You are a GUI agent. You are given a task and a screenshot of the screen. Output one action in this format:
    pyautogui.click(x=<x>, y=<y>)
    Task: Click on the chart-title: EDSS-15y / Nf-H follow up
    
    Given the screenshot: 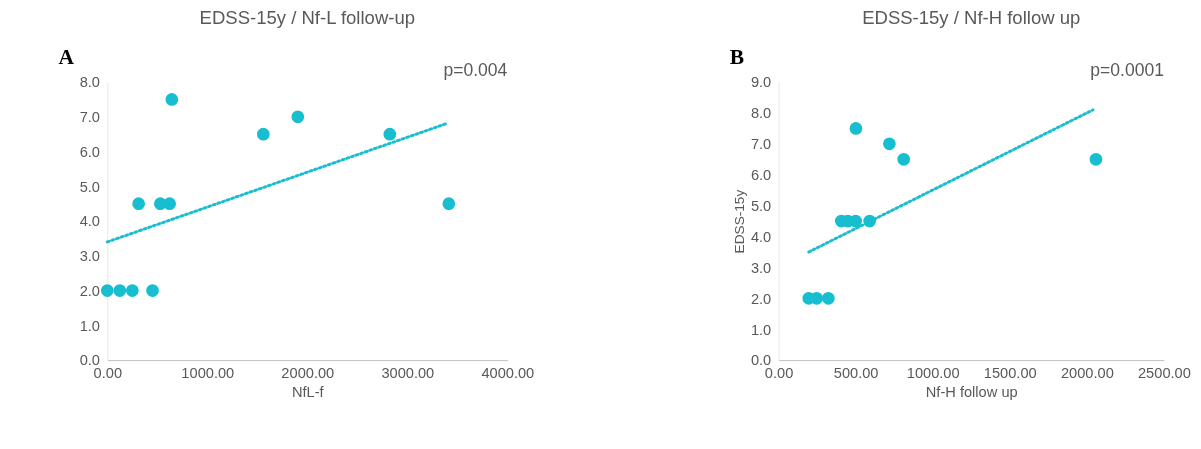 What is the action you would take?
    pyautogui.click(x=971, y=18)
    